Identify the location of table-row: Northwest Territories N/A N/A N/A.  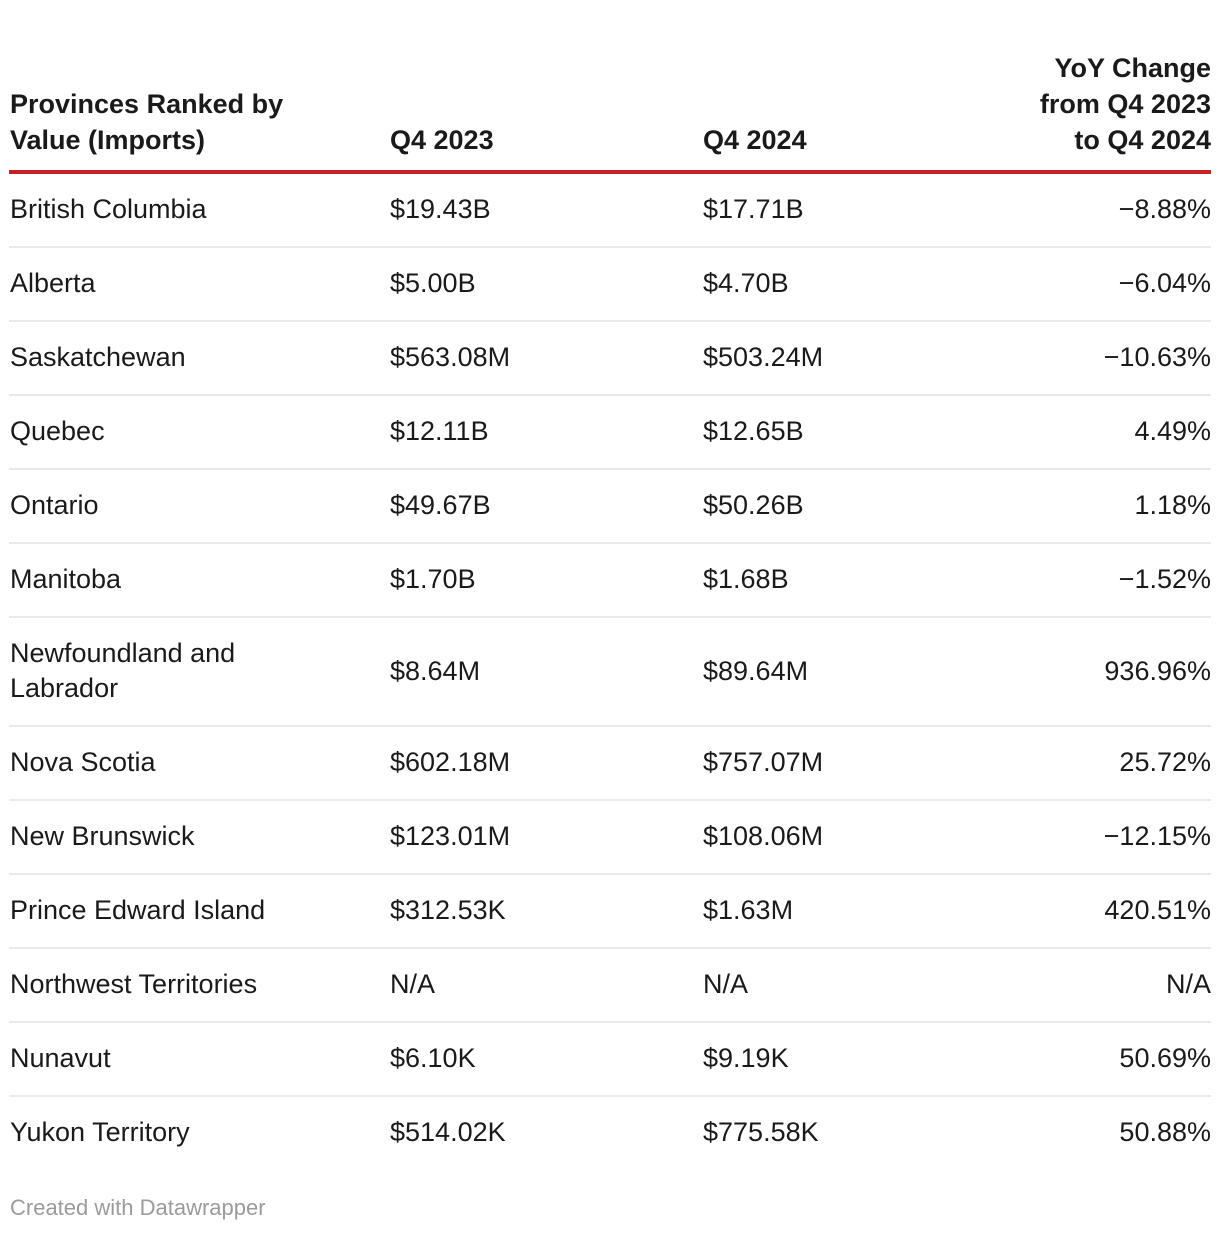
(610, 984).